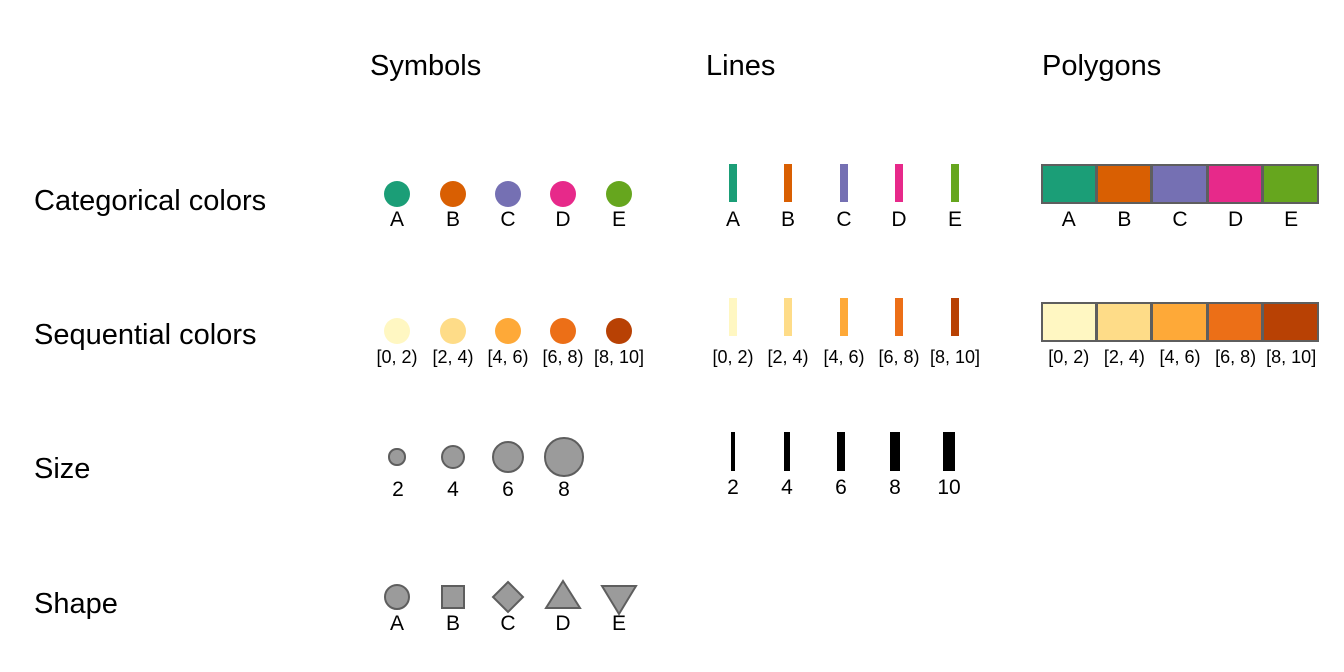 Image resolution: width=1344 pixels, height=672 pixels. What do you see at coordinates (563, 219) in the screenshot?
I see `categorical-symbol-label: D` at bounding box center [563, 219].